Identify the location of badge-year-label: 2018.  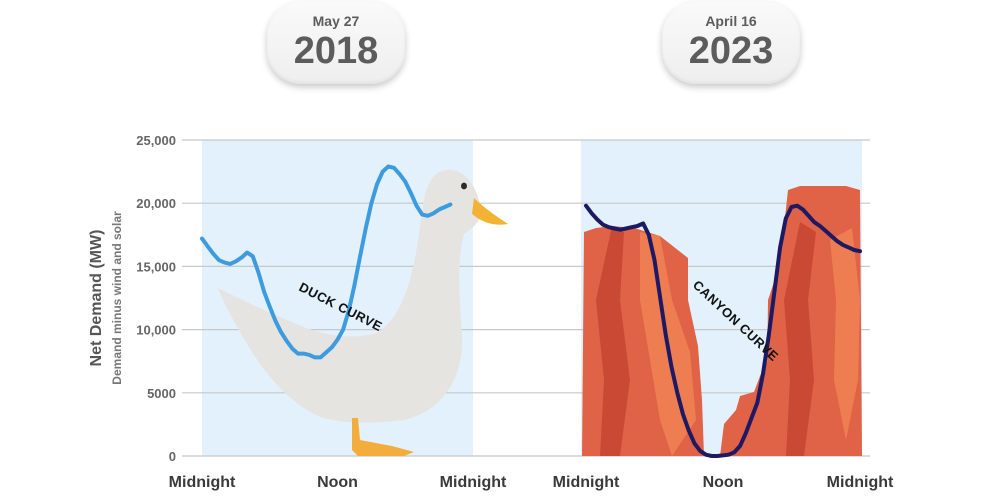
(336, 51).